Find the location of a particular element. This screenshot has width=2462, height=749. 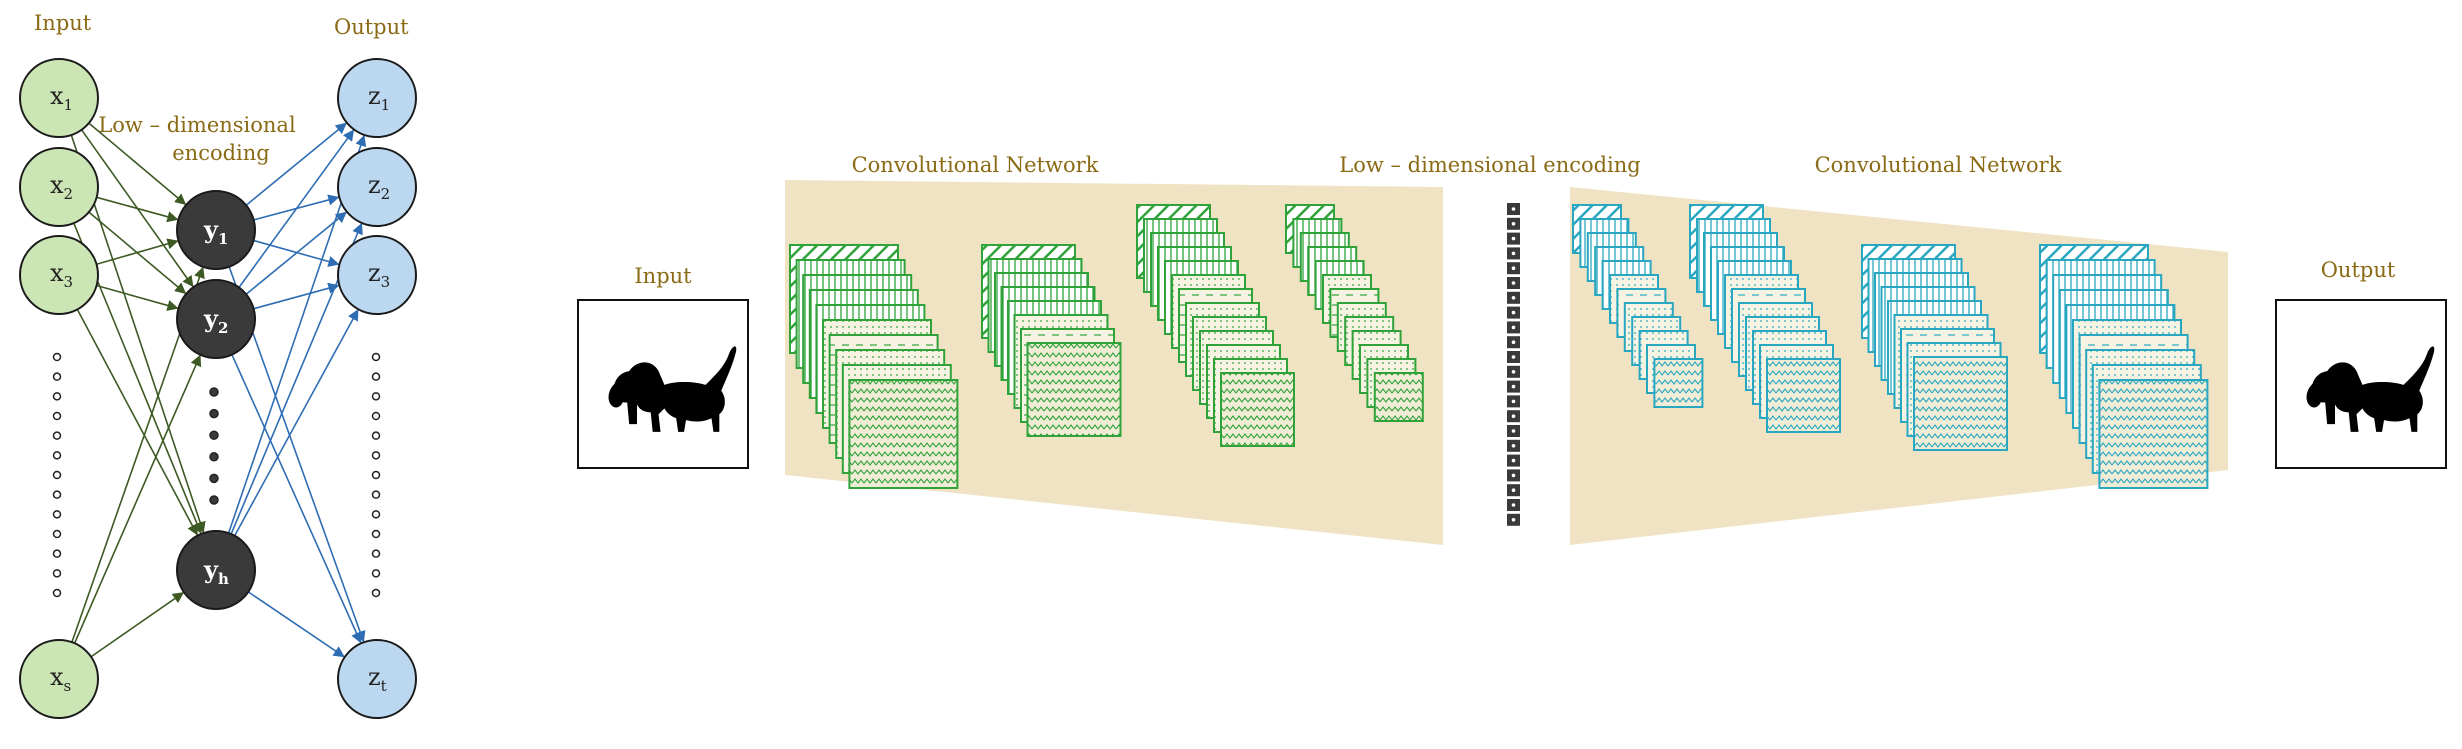

output-node: z2 is located at coordinates (377, 187).